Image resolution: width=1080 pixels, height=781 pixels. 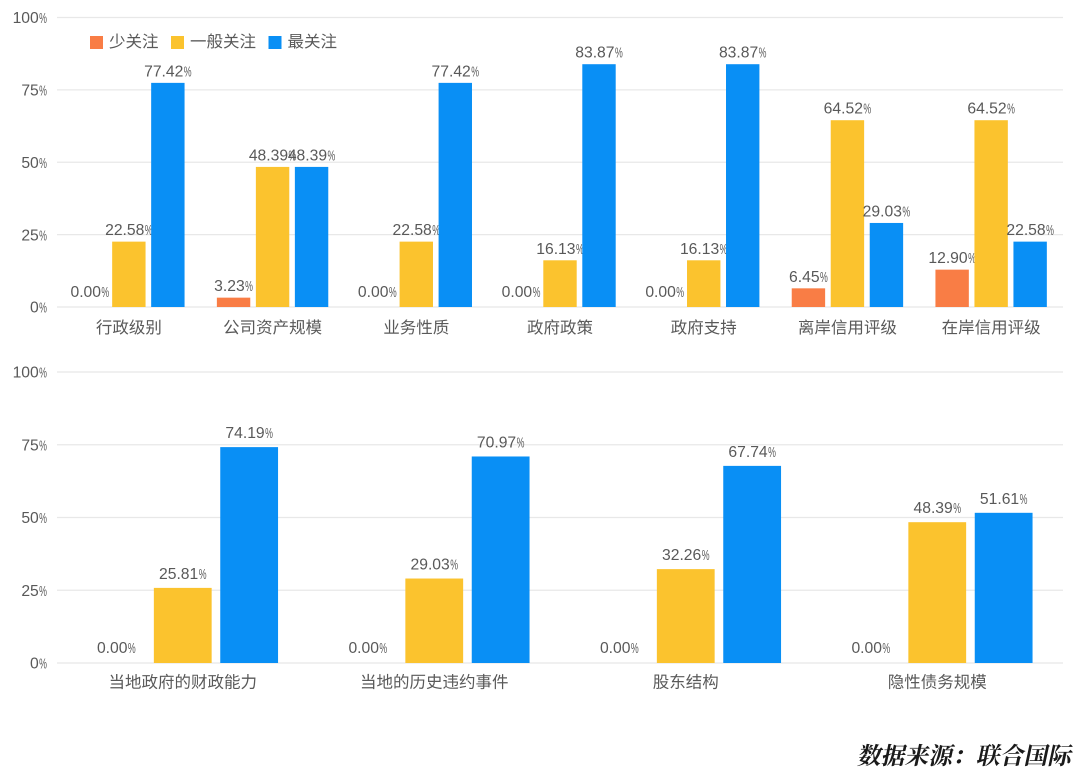 What do you see at coordinates (999, 499) in the screenshot?
I see `svg-text: 51.61` at bounding box center [999, 499].